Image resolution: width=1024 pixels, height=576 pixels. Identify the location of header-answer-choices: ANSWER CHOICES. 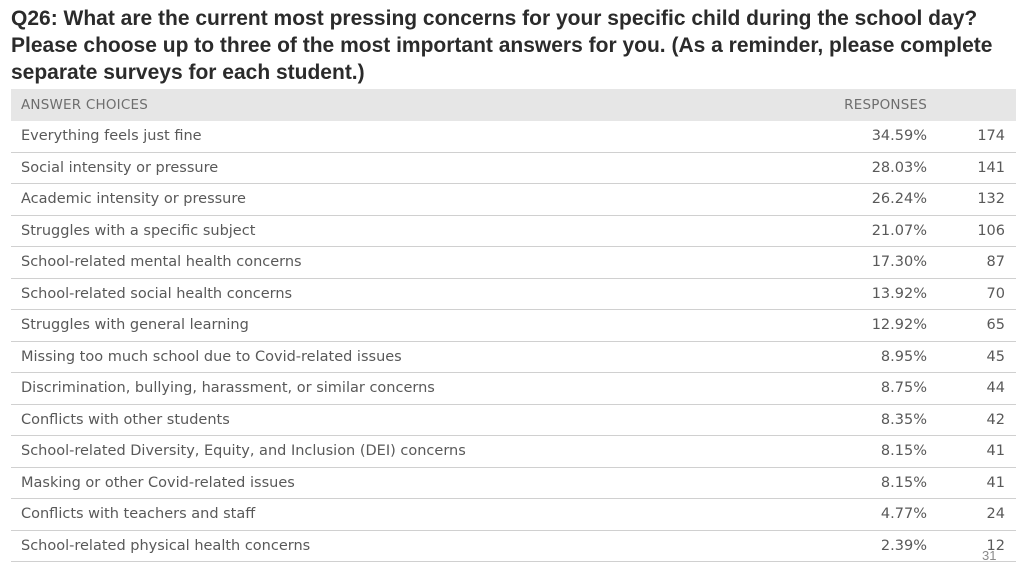
(84, 105).